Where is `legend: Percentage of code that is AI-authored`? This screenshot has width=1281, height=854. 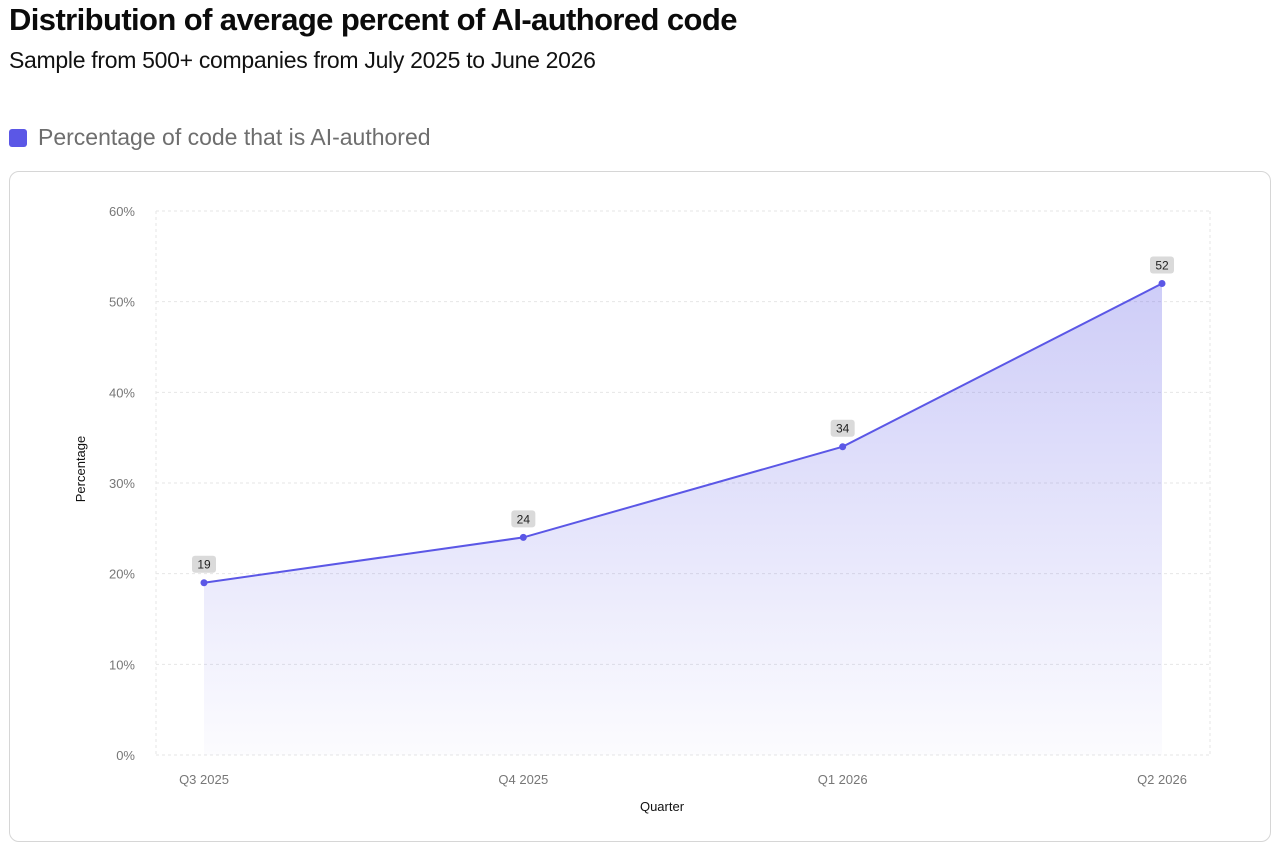
legend: Percentage of code that is AI-authored is located at coordinates (220, 137).